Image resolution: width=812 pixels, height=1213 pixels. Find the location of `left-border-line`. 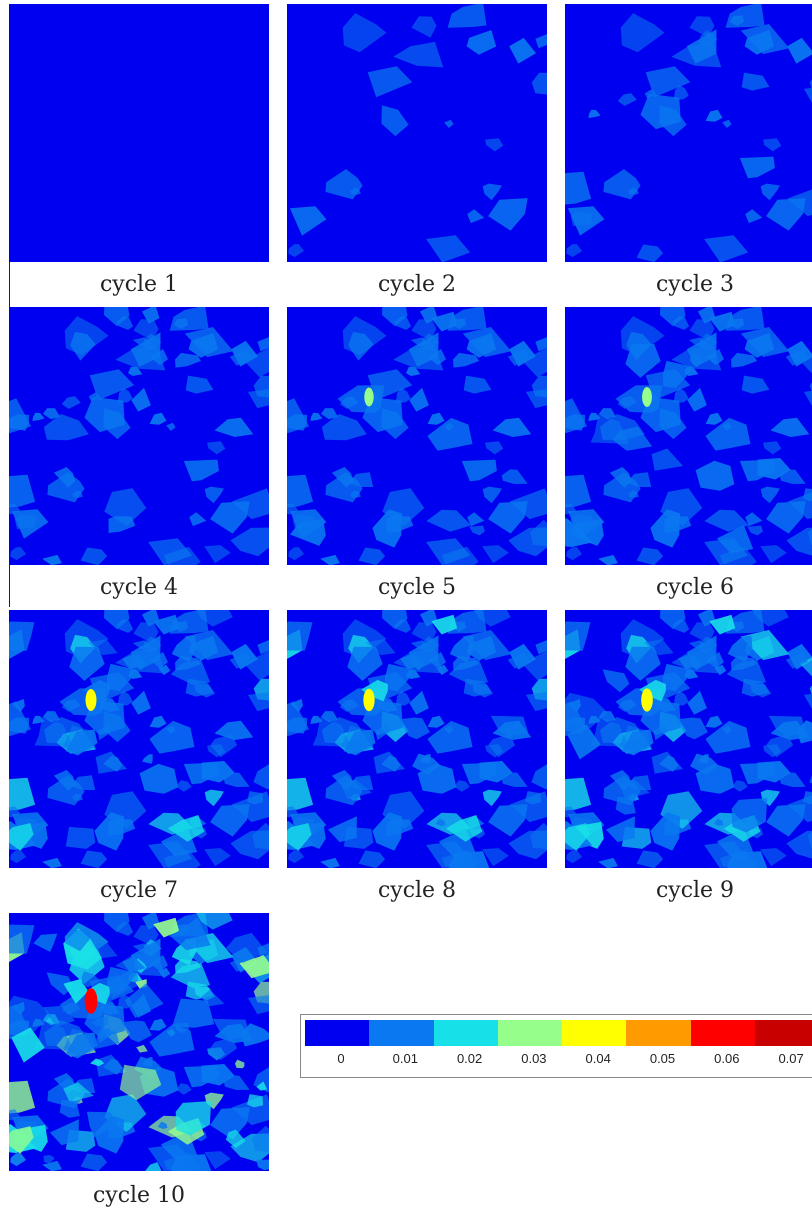

left-border-line is located at coordinates (9, 305).